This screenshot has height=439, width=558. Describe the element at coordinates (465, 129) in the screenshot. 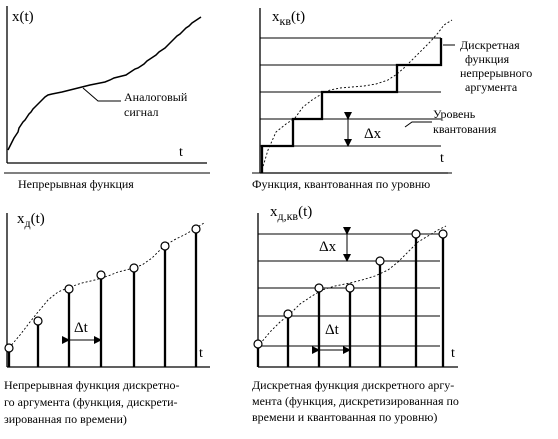

I see `annotation-bottom-2: квантования` at that location.